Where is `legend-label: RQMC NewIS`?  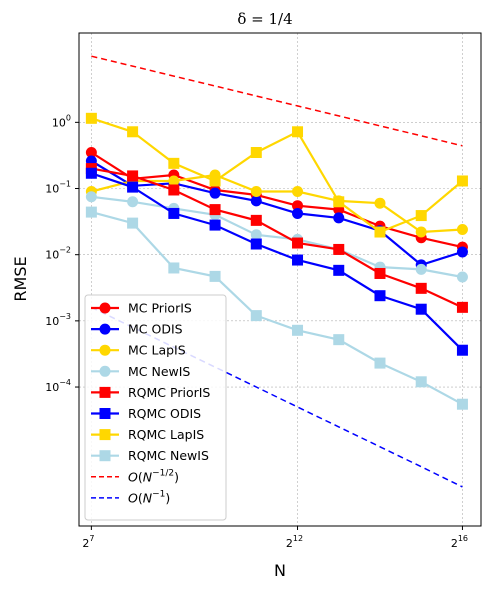 legend-label: RQMC NewIS is located at coordinates (168, 455).